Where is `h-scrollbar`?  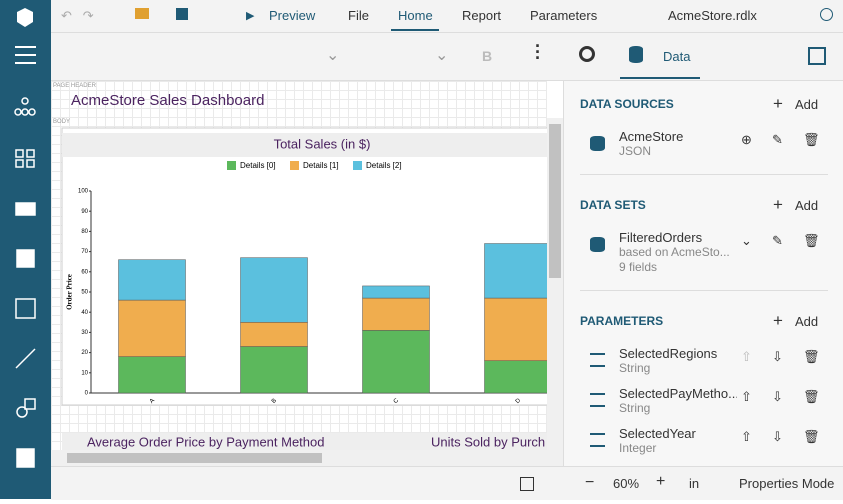 h-scrollbar is located at coordinates (299, 458).